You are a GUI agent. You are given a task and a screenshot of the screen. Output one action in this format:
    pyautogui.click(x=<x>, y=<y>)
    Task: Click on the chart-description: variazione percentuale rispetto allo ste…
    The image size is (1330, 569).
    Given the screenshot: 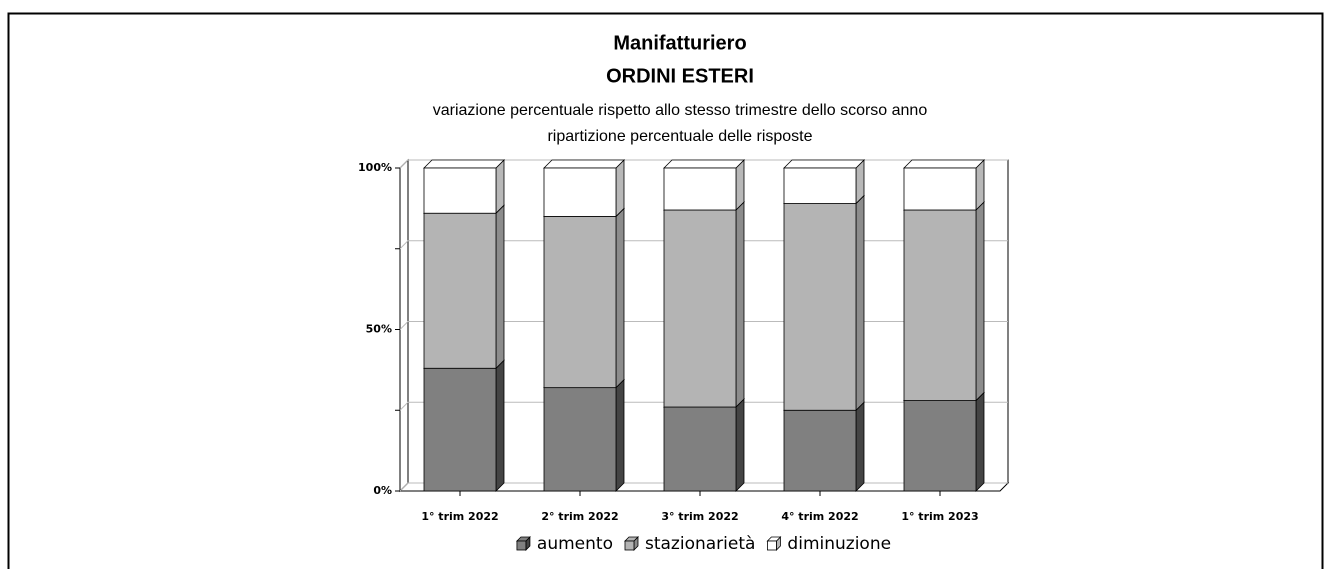 What is the action you would take?
    pyautogui.click(x=680, y=110)
    